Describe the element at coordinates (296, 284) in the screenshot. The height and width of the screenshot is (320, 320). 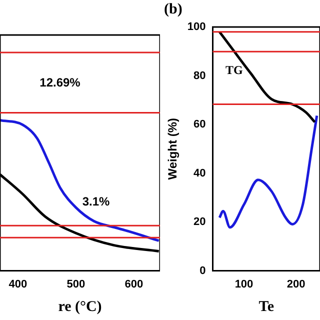
I see `x-tick-label: 200` at that location.